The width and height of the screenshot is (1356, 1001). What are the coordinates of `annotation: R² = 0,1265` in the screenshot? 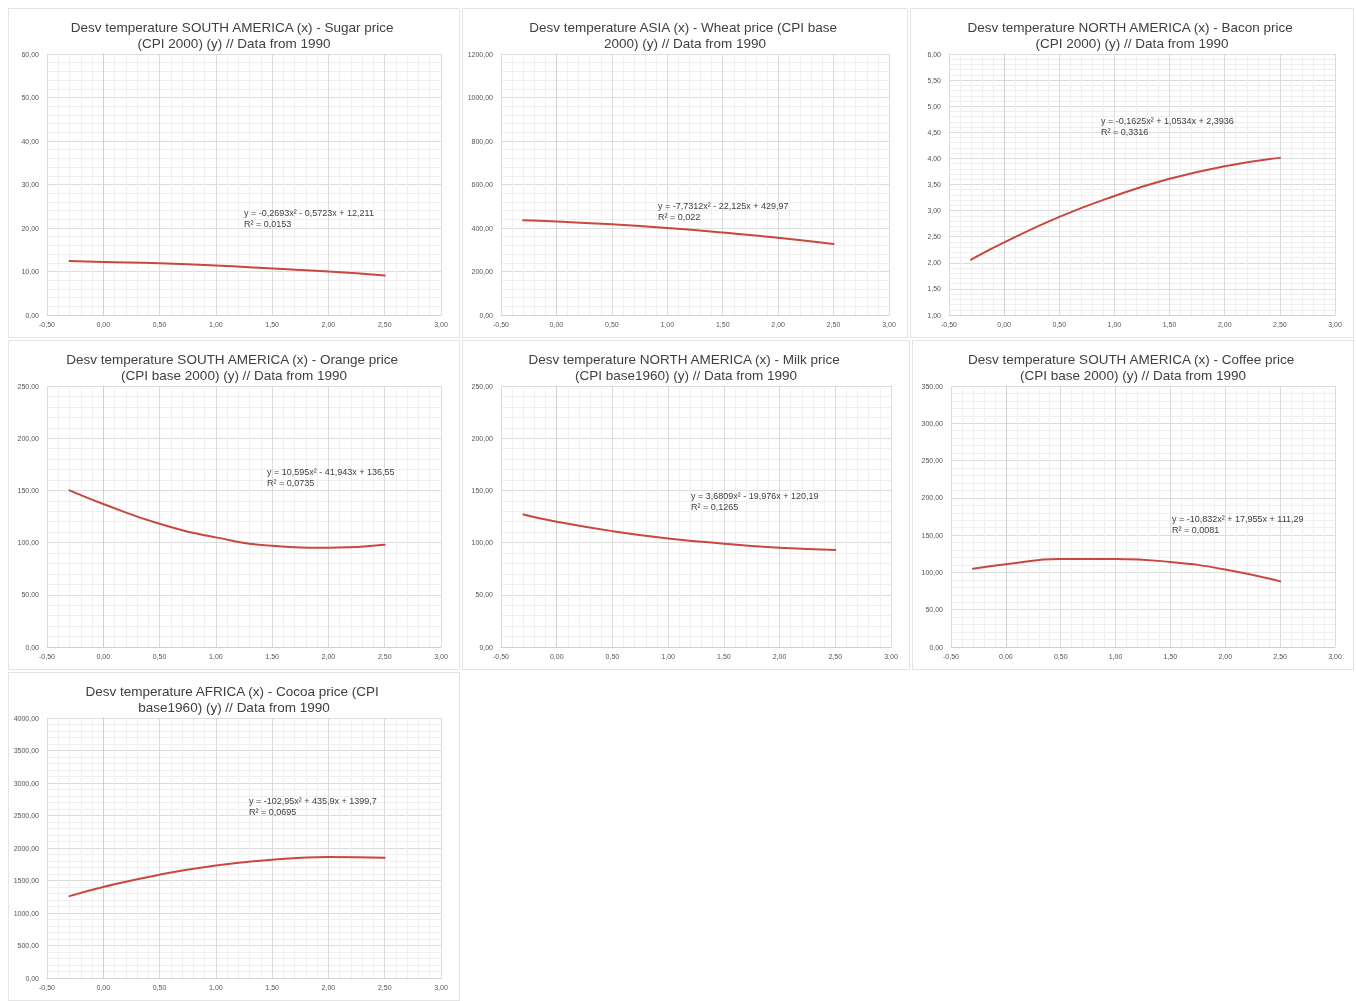 It's located at (715, 506).